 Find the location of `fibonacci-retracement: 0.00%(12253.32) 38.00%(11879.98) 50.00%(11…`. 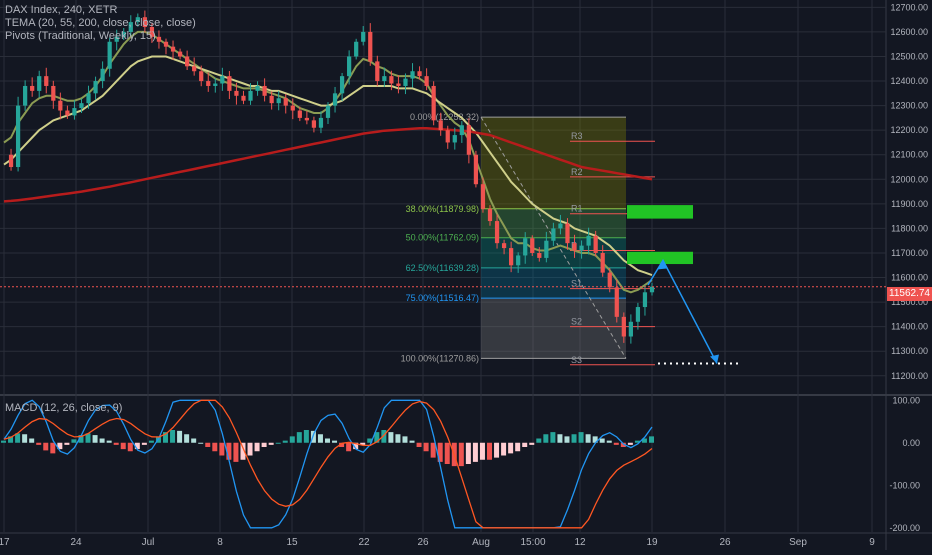

fibonacci-retracement: 0.00%(12253.32) 38.00%(11879.98) 50.00%(11… is located at coordinates (514, 237).